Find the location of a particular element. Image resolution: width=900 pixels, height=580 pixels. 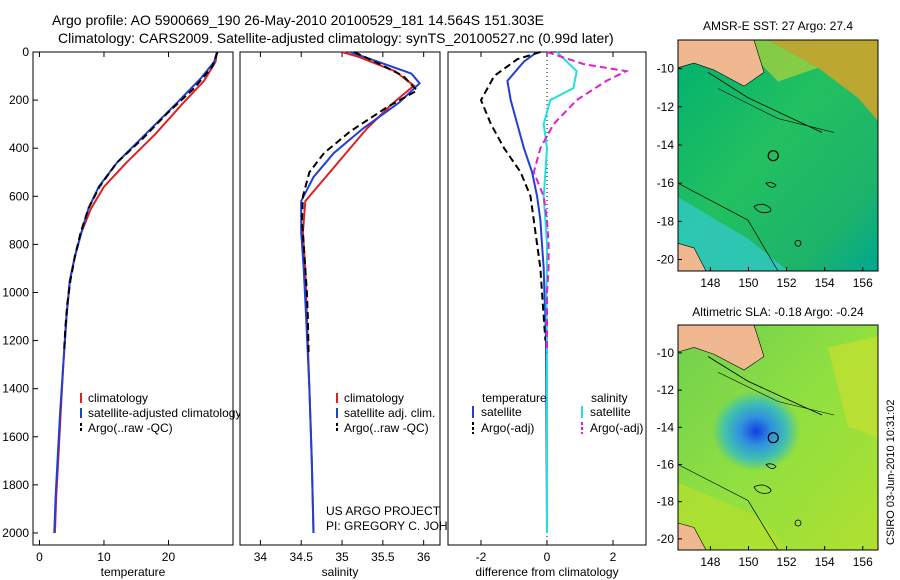

legend-header: salinity is located at coordinates (609, 398).